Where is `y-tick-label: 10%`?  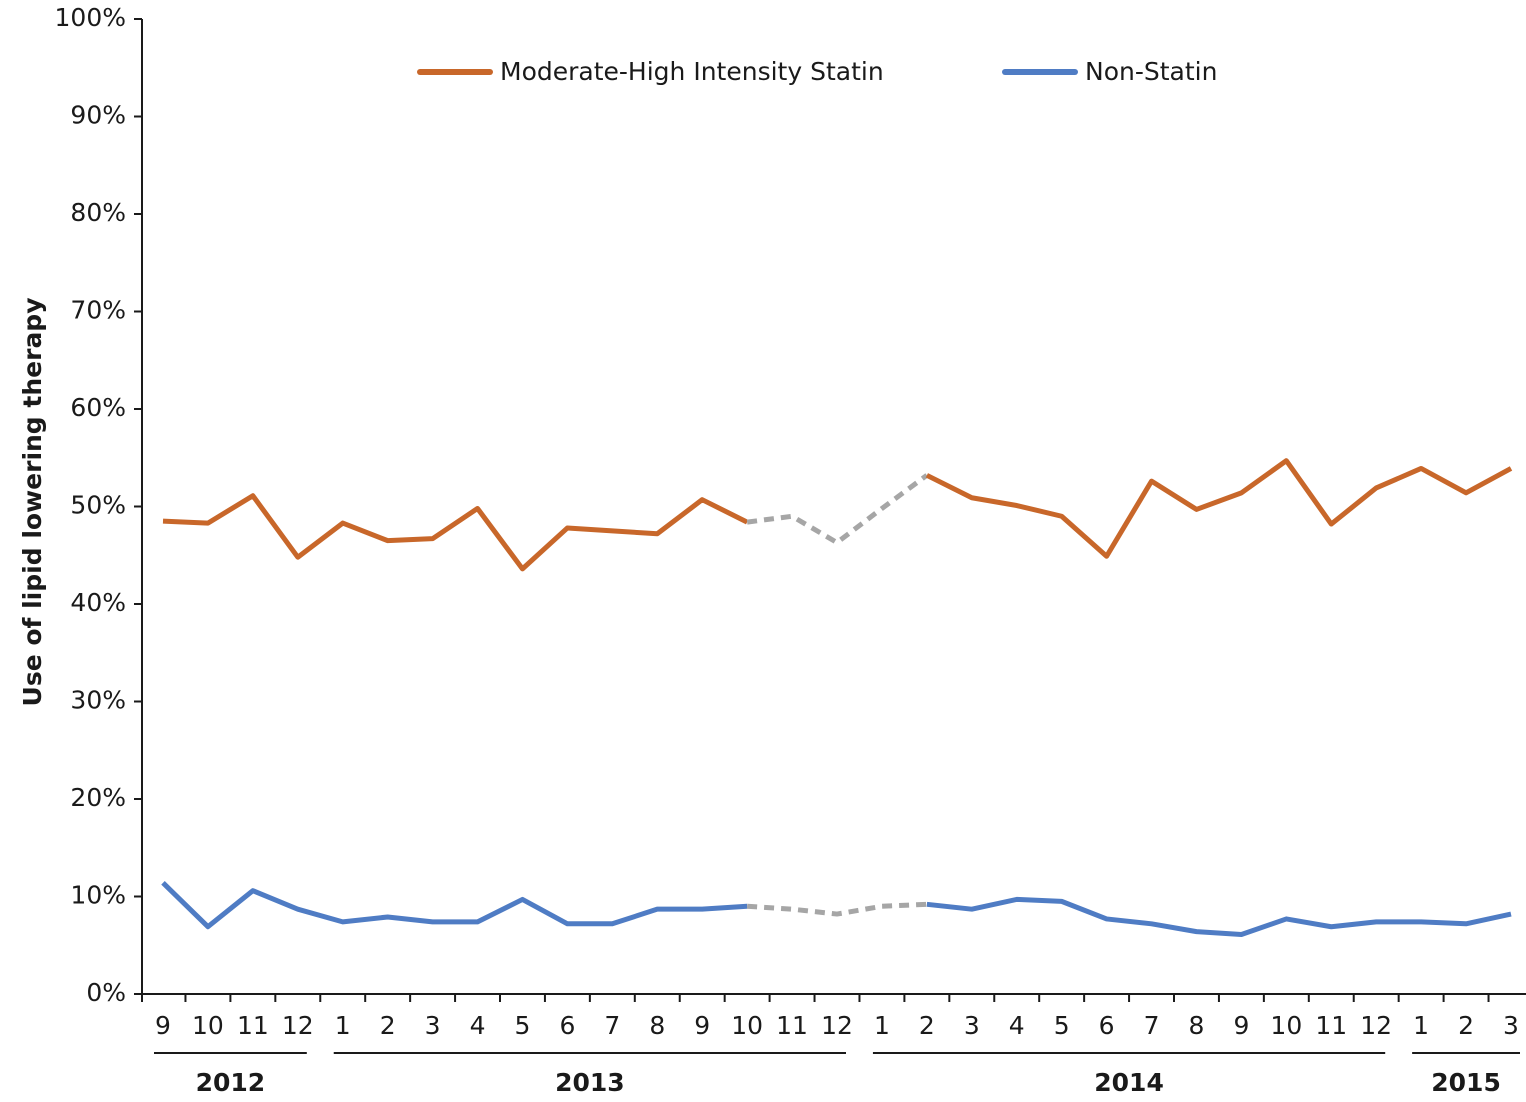 y-tick-label: 10% is located at coordinates (98, 895).